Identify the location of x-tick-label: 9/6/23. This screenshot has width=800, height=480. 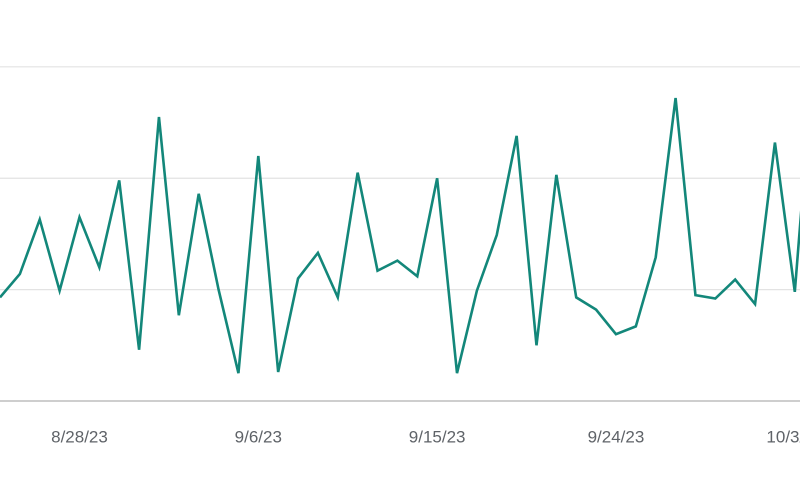
(258, 436).